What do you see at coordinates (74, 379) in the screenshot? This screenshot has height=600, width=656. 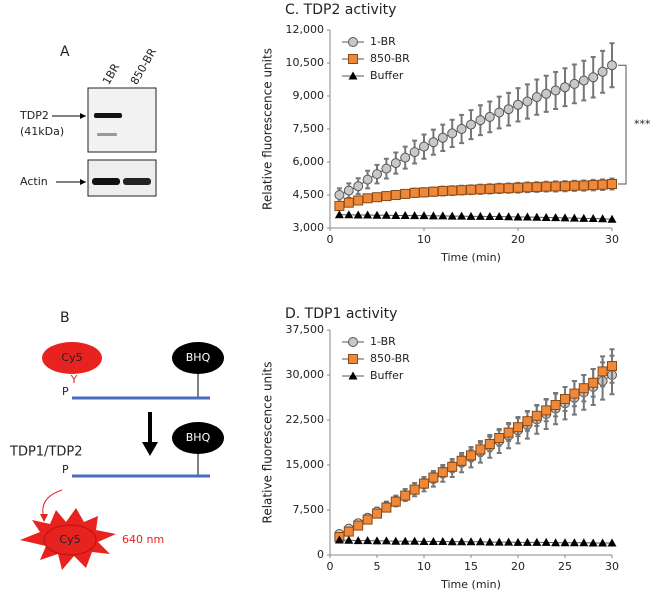 I see `linker: Y` at bounding box center [74, 379].